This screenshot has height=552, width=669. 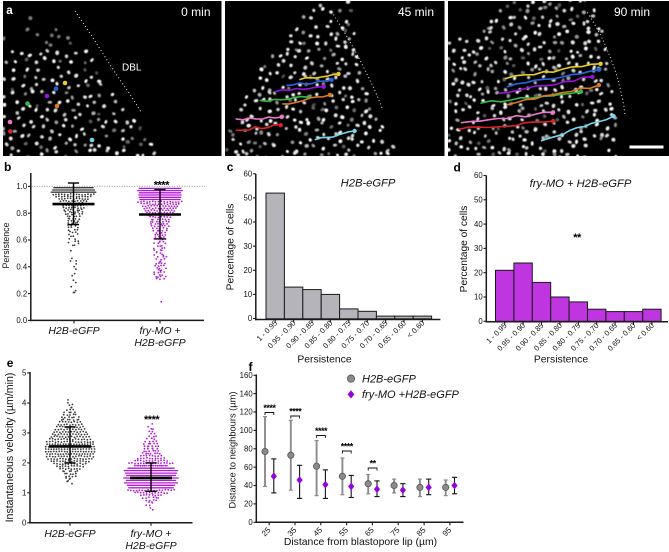 I want to click on svg-text: 1, so click(x=24, y=493).